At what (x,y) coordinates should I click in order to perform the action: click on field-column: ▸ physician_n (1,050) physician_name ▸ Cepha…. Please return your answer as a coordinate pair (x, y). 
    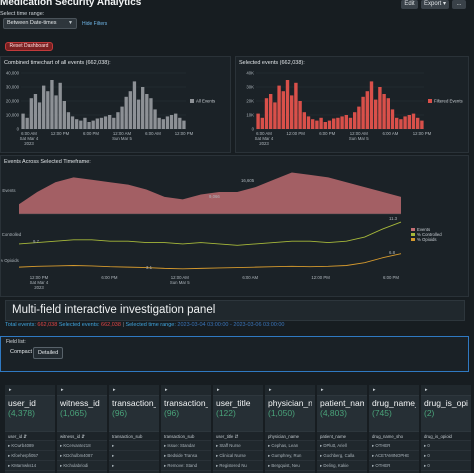
    Looking at the image, I should click on (290, 429).